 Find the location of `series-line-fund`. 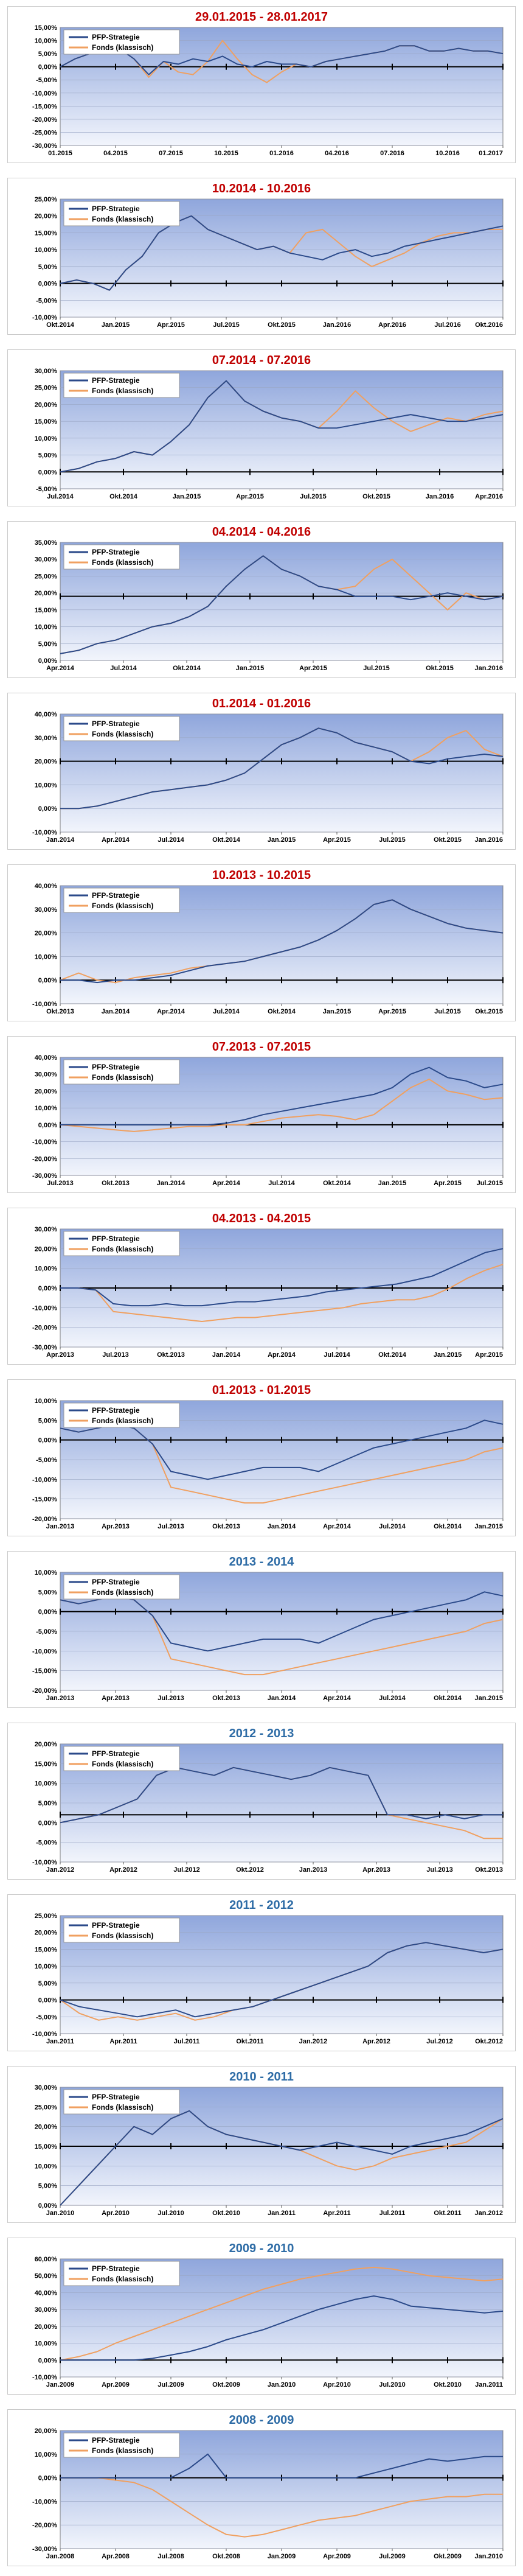

series-line-fund is located at coordinates (282, 2507).